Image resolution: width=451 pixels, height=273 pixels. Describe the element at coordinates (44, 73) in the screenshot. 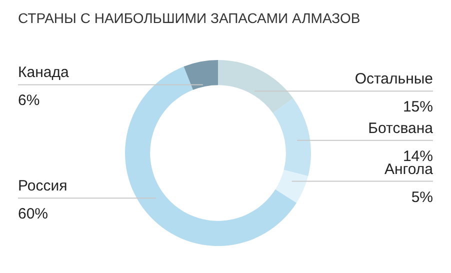

I see `slice-label: Канада` at that location.